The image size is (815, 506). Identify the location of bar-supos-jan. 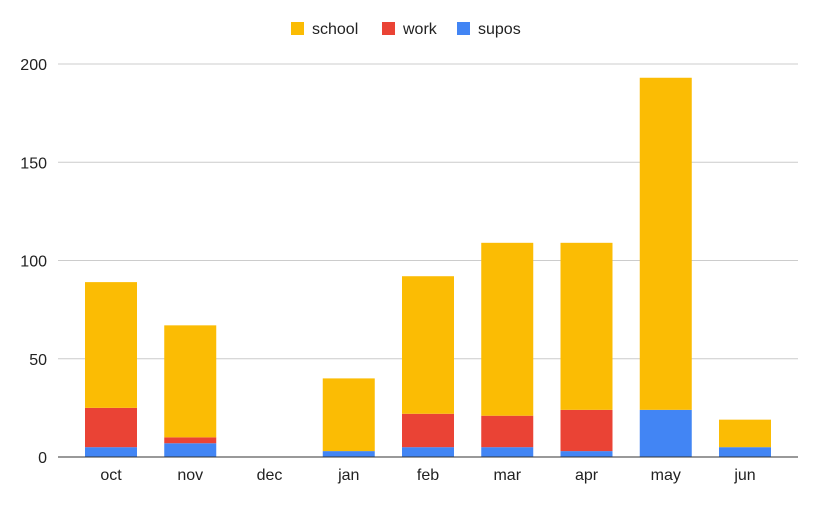
(348, 454).